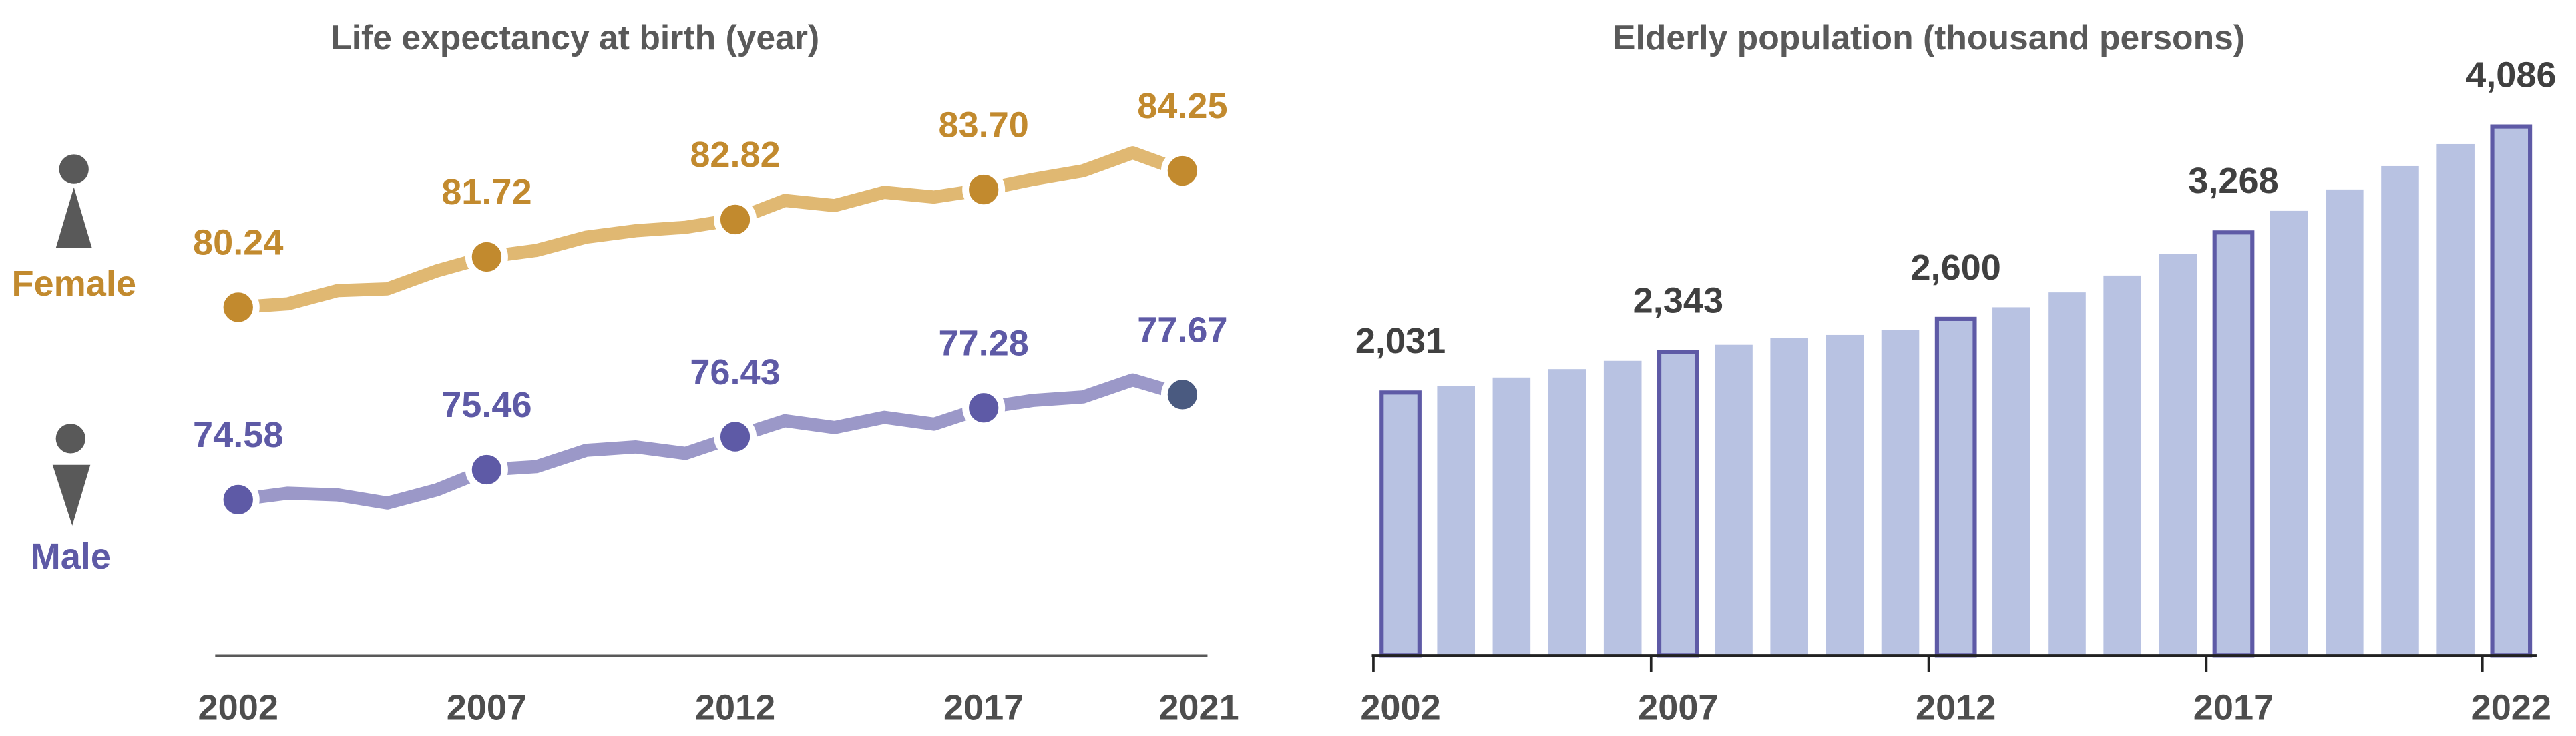  I want to click on bar-2021, so click(2455, 399).